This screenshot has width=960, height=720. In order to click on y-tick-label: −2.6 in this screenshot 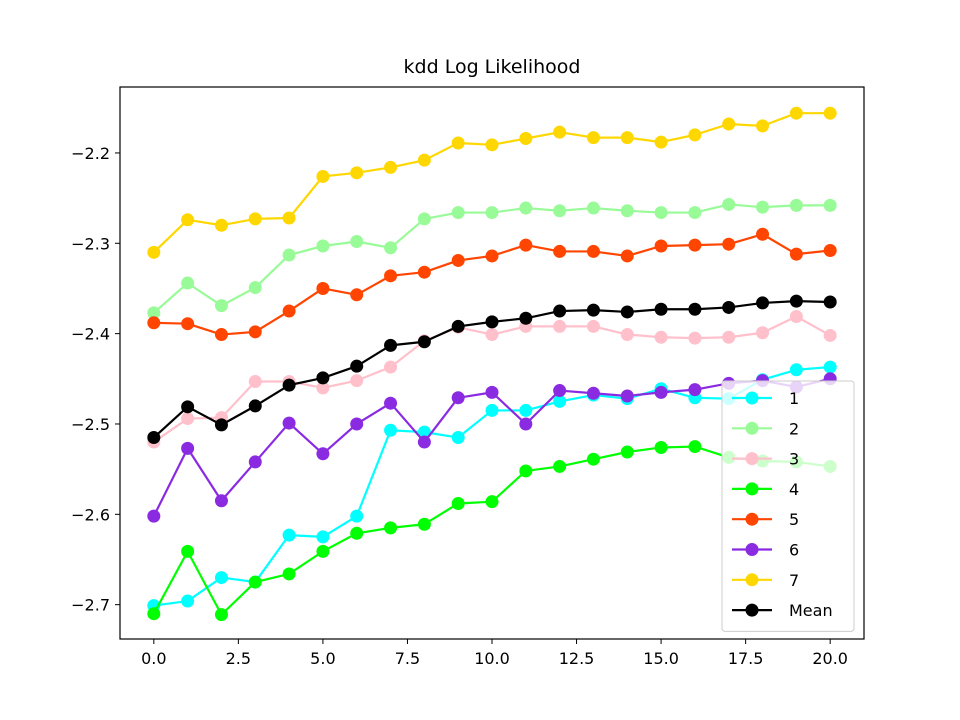, I will do `click(90, 514)`.